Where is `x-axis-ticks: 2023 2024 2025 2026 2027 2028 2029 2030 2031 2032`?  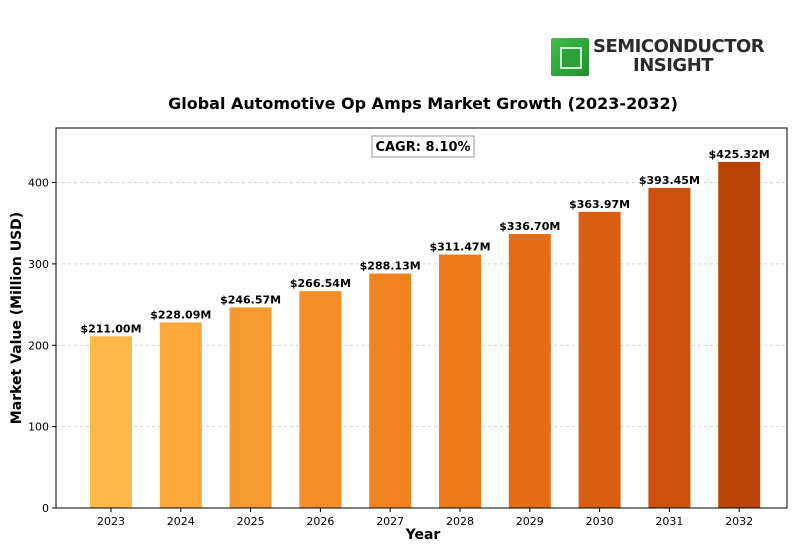
x-axis-ticks: 2023 2024 2025 2026 2027 2028 2029 2030 2031 2032 is located at coordinates (425, 518).